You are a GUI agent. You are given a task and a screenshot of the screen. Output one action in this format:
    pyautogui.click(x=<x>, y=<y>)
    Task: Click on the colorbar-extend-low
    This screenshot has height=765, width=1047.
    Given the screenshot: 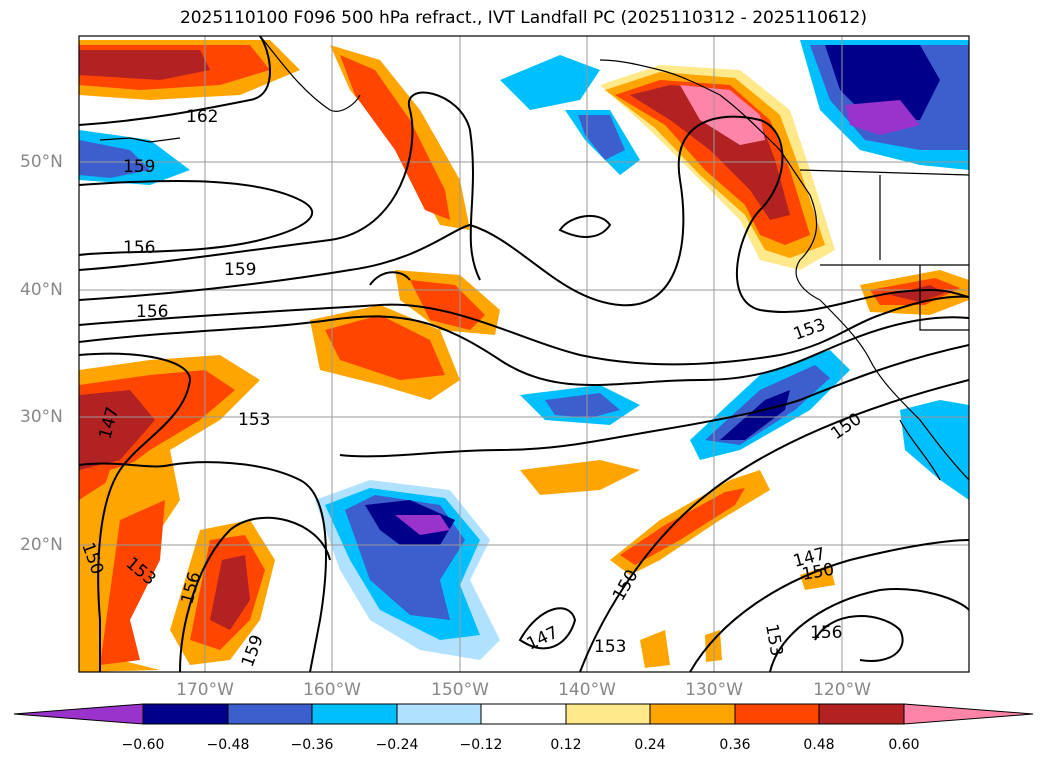 What is the action you would take?
    pyautogui.click(x=78, y=714)
    